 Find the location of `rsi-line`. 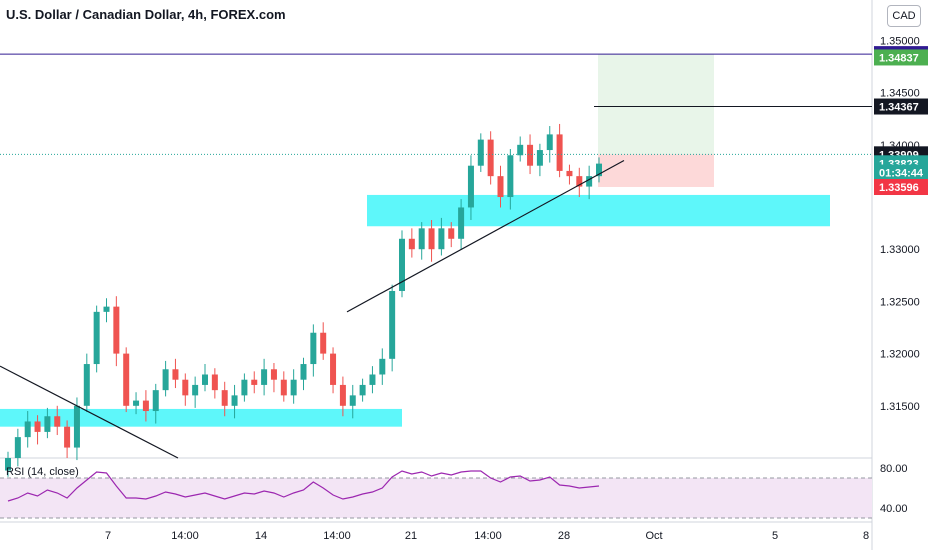

rsi-line is located at coordinates (303, 486).